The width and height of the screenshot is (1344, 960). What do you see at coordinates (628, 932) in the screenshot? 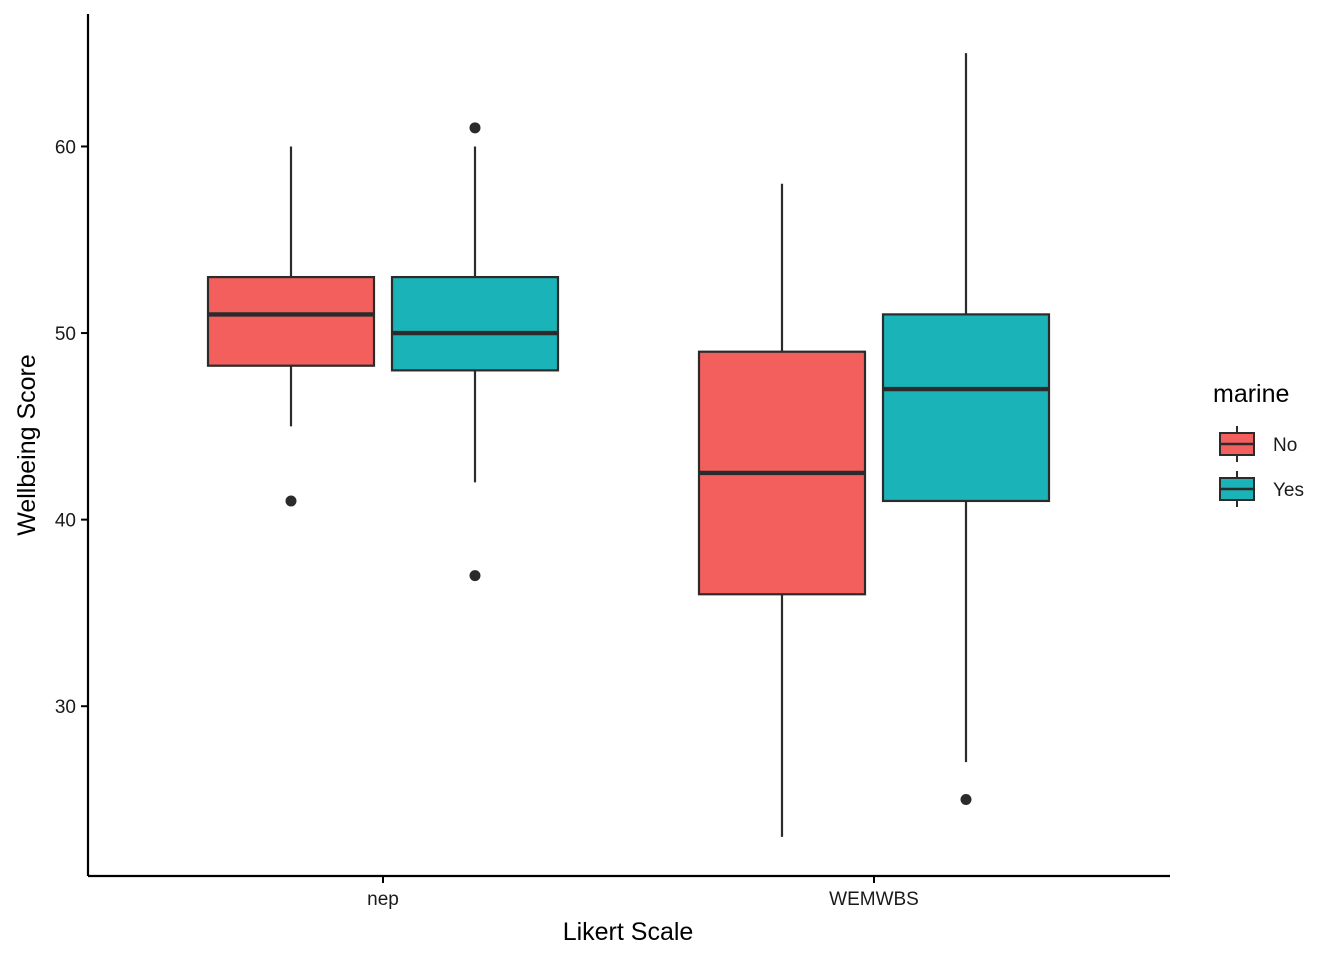
I see `x-axis-title: Likert Scale` at bounding box center [628, 932].